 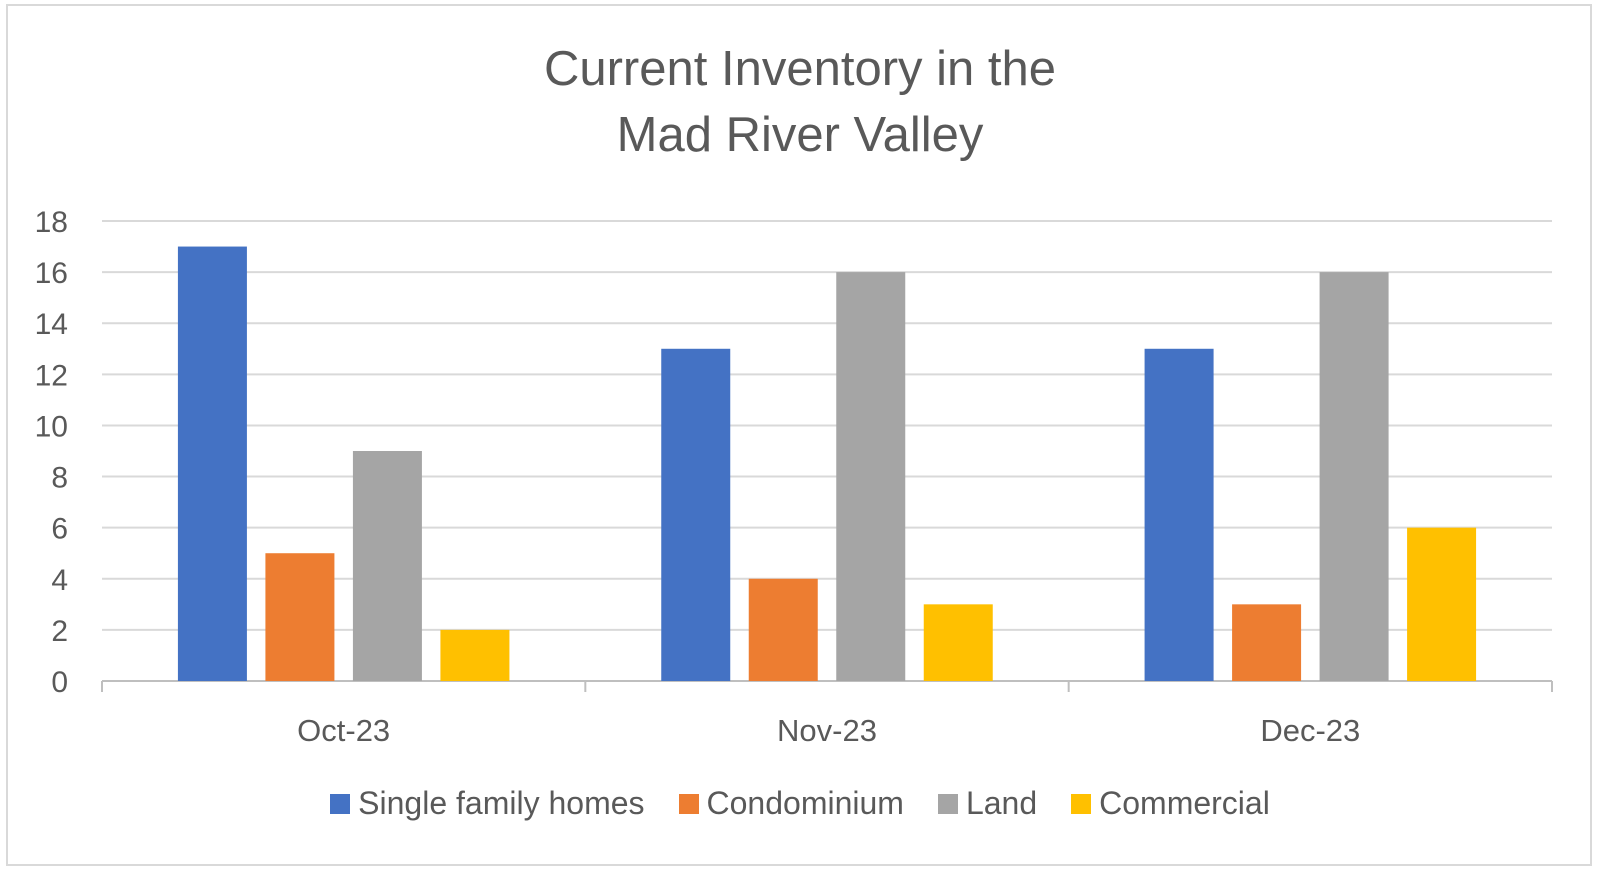 What do you see at coordinates (59, 631) in the screenshot?
I see `y-tick-label: 2` at bounding box center [59, 631].